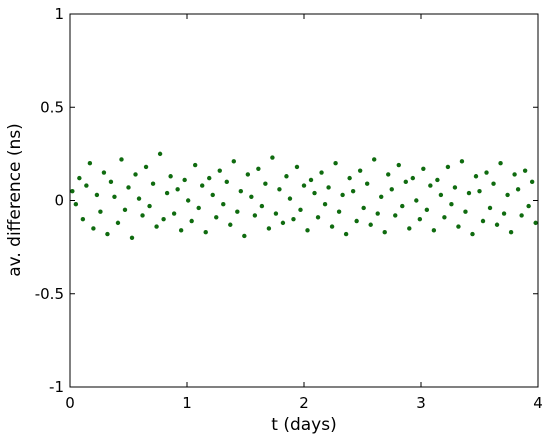 The width and height of the screenshot is (543, 441). I want to click on x-tick-label: 4, so click(538, 403).